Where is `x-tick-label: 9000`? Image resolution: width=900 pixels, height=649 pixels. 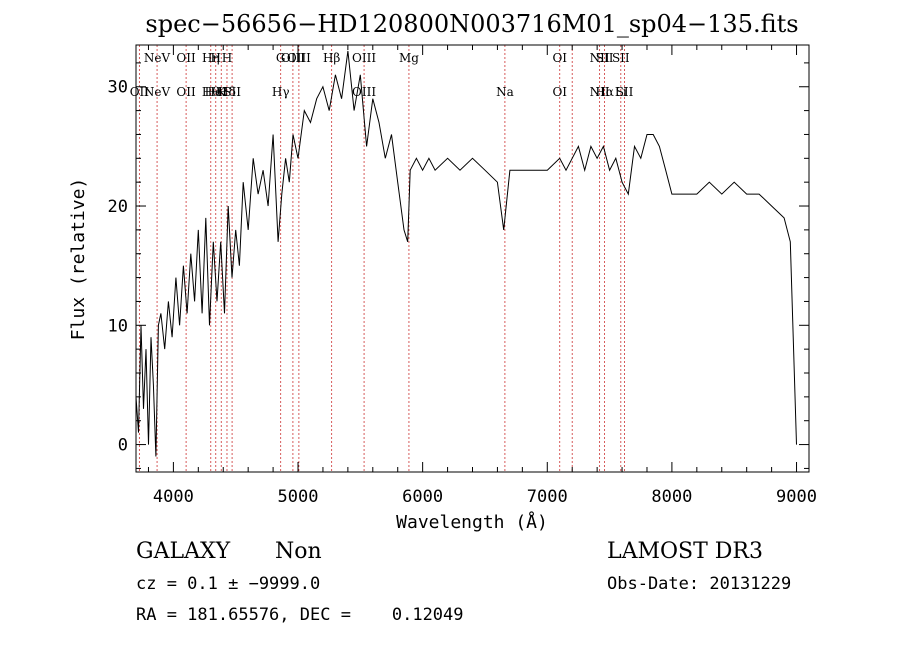
x-tick-label: 9000 is located at coordinates (796, 497).